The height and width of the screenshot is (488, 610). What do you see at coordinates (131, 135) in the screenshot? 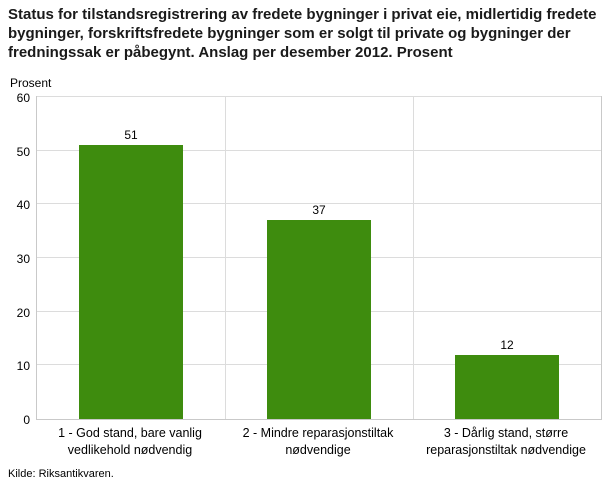
I see `bar-value-label: 51` at bounding box center [131, 135].